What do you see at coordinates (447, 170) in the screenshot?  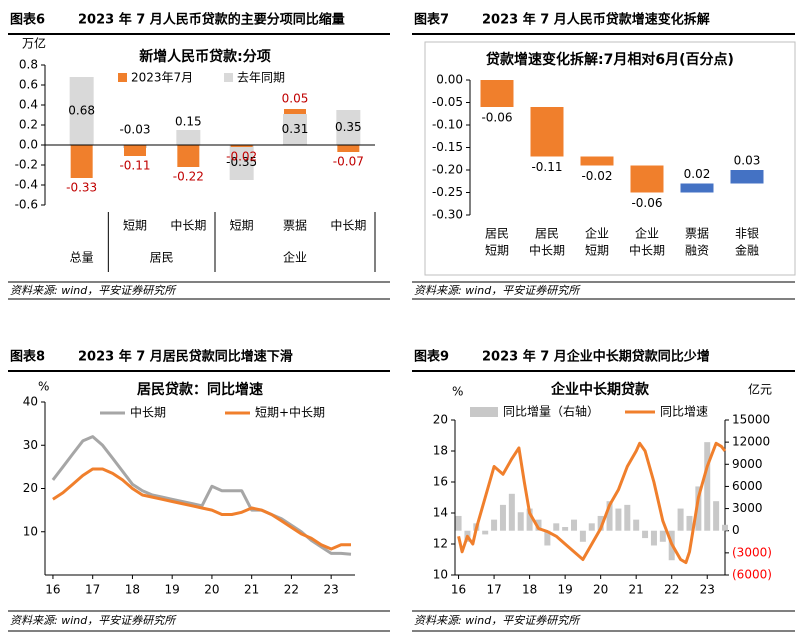 I see `y-tick-label: -0.20` at bounding box center [447, 170].